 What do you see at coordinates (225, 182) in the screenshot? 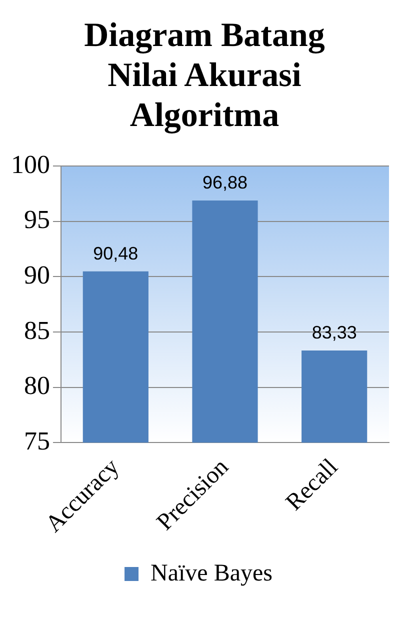
I see `data-label: 96,88` at bounding box center [225, 182].